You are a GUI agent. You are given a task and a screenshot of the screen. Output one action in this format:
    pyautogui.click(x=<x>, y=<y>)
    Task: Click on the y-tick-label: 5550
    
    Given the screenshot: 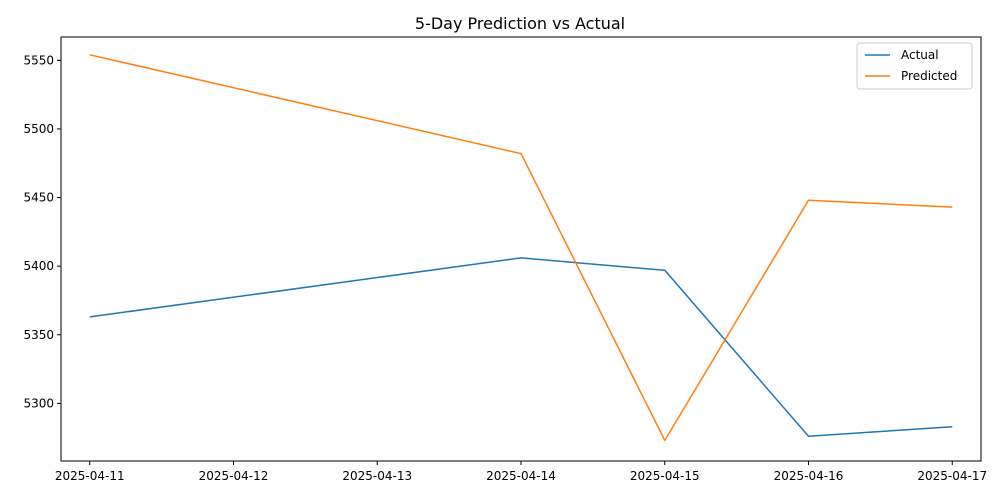 What is the action you would take?
    pyautogui.click(x=38, y=60)
    